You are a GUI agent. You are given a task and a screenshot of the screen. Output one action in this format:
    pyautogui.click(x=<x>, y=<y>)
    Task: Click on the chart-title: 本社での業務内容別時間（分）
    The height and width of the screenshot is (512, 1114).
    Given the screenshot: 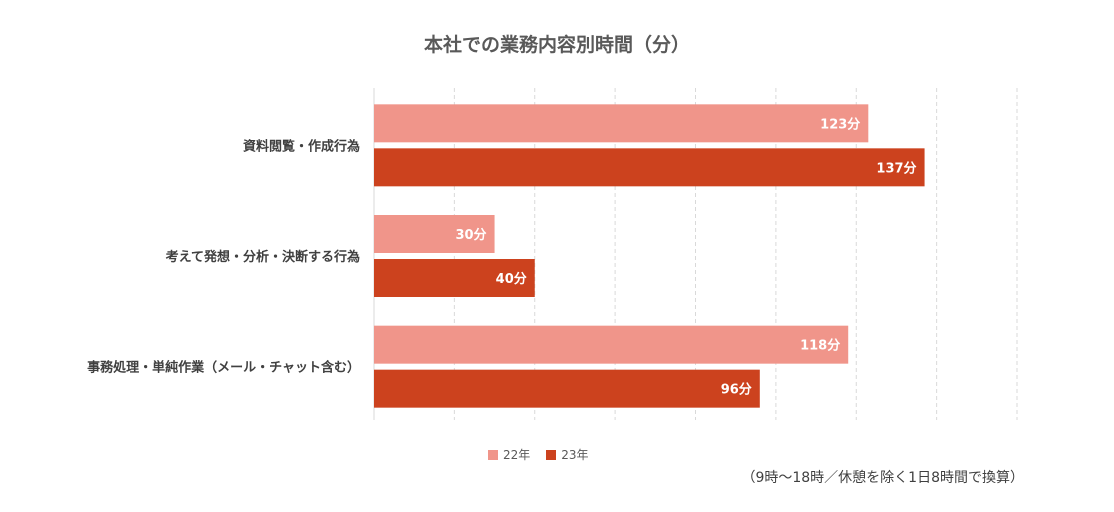 What is the action you would take?
    pyautogui.click(x=556, y=45)
    